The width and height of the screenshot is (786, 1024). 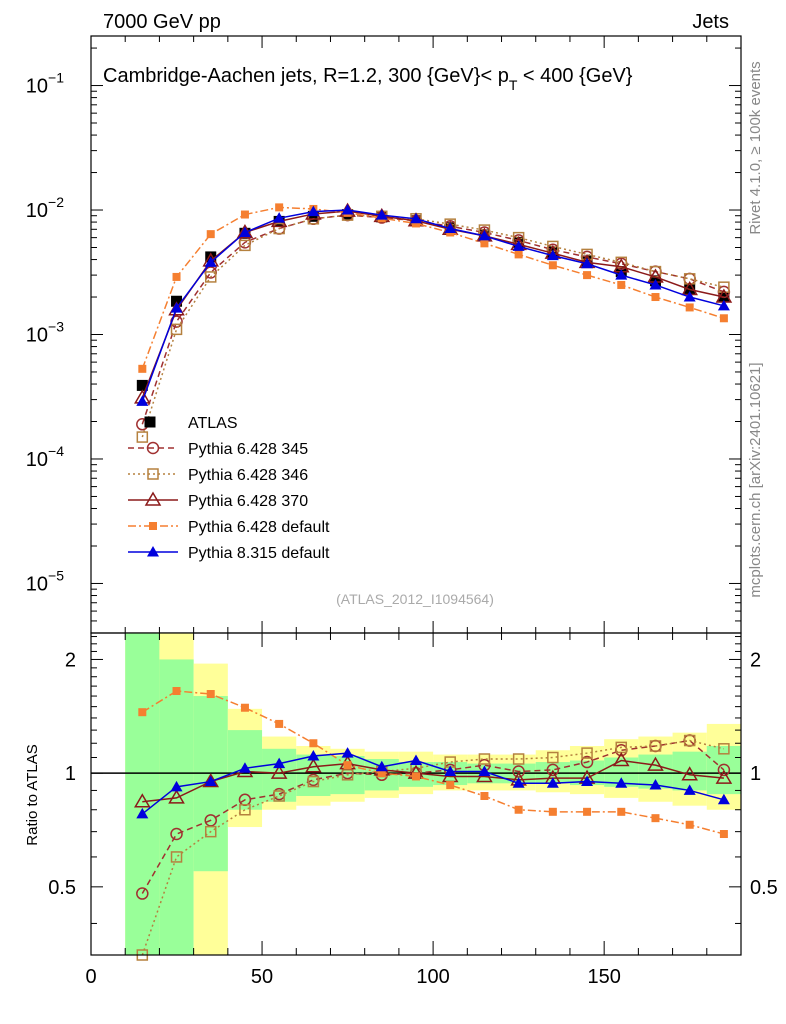 I want to click on ratio-series-p8def, so click(x=433, y=783).